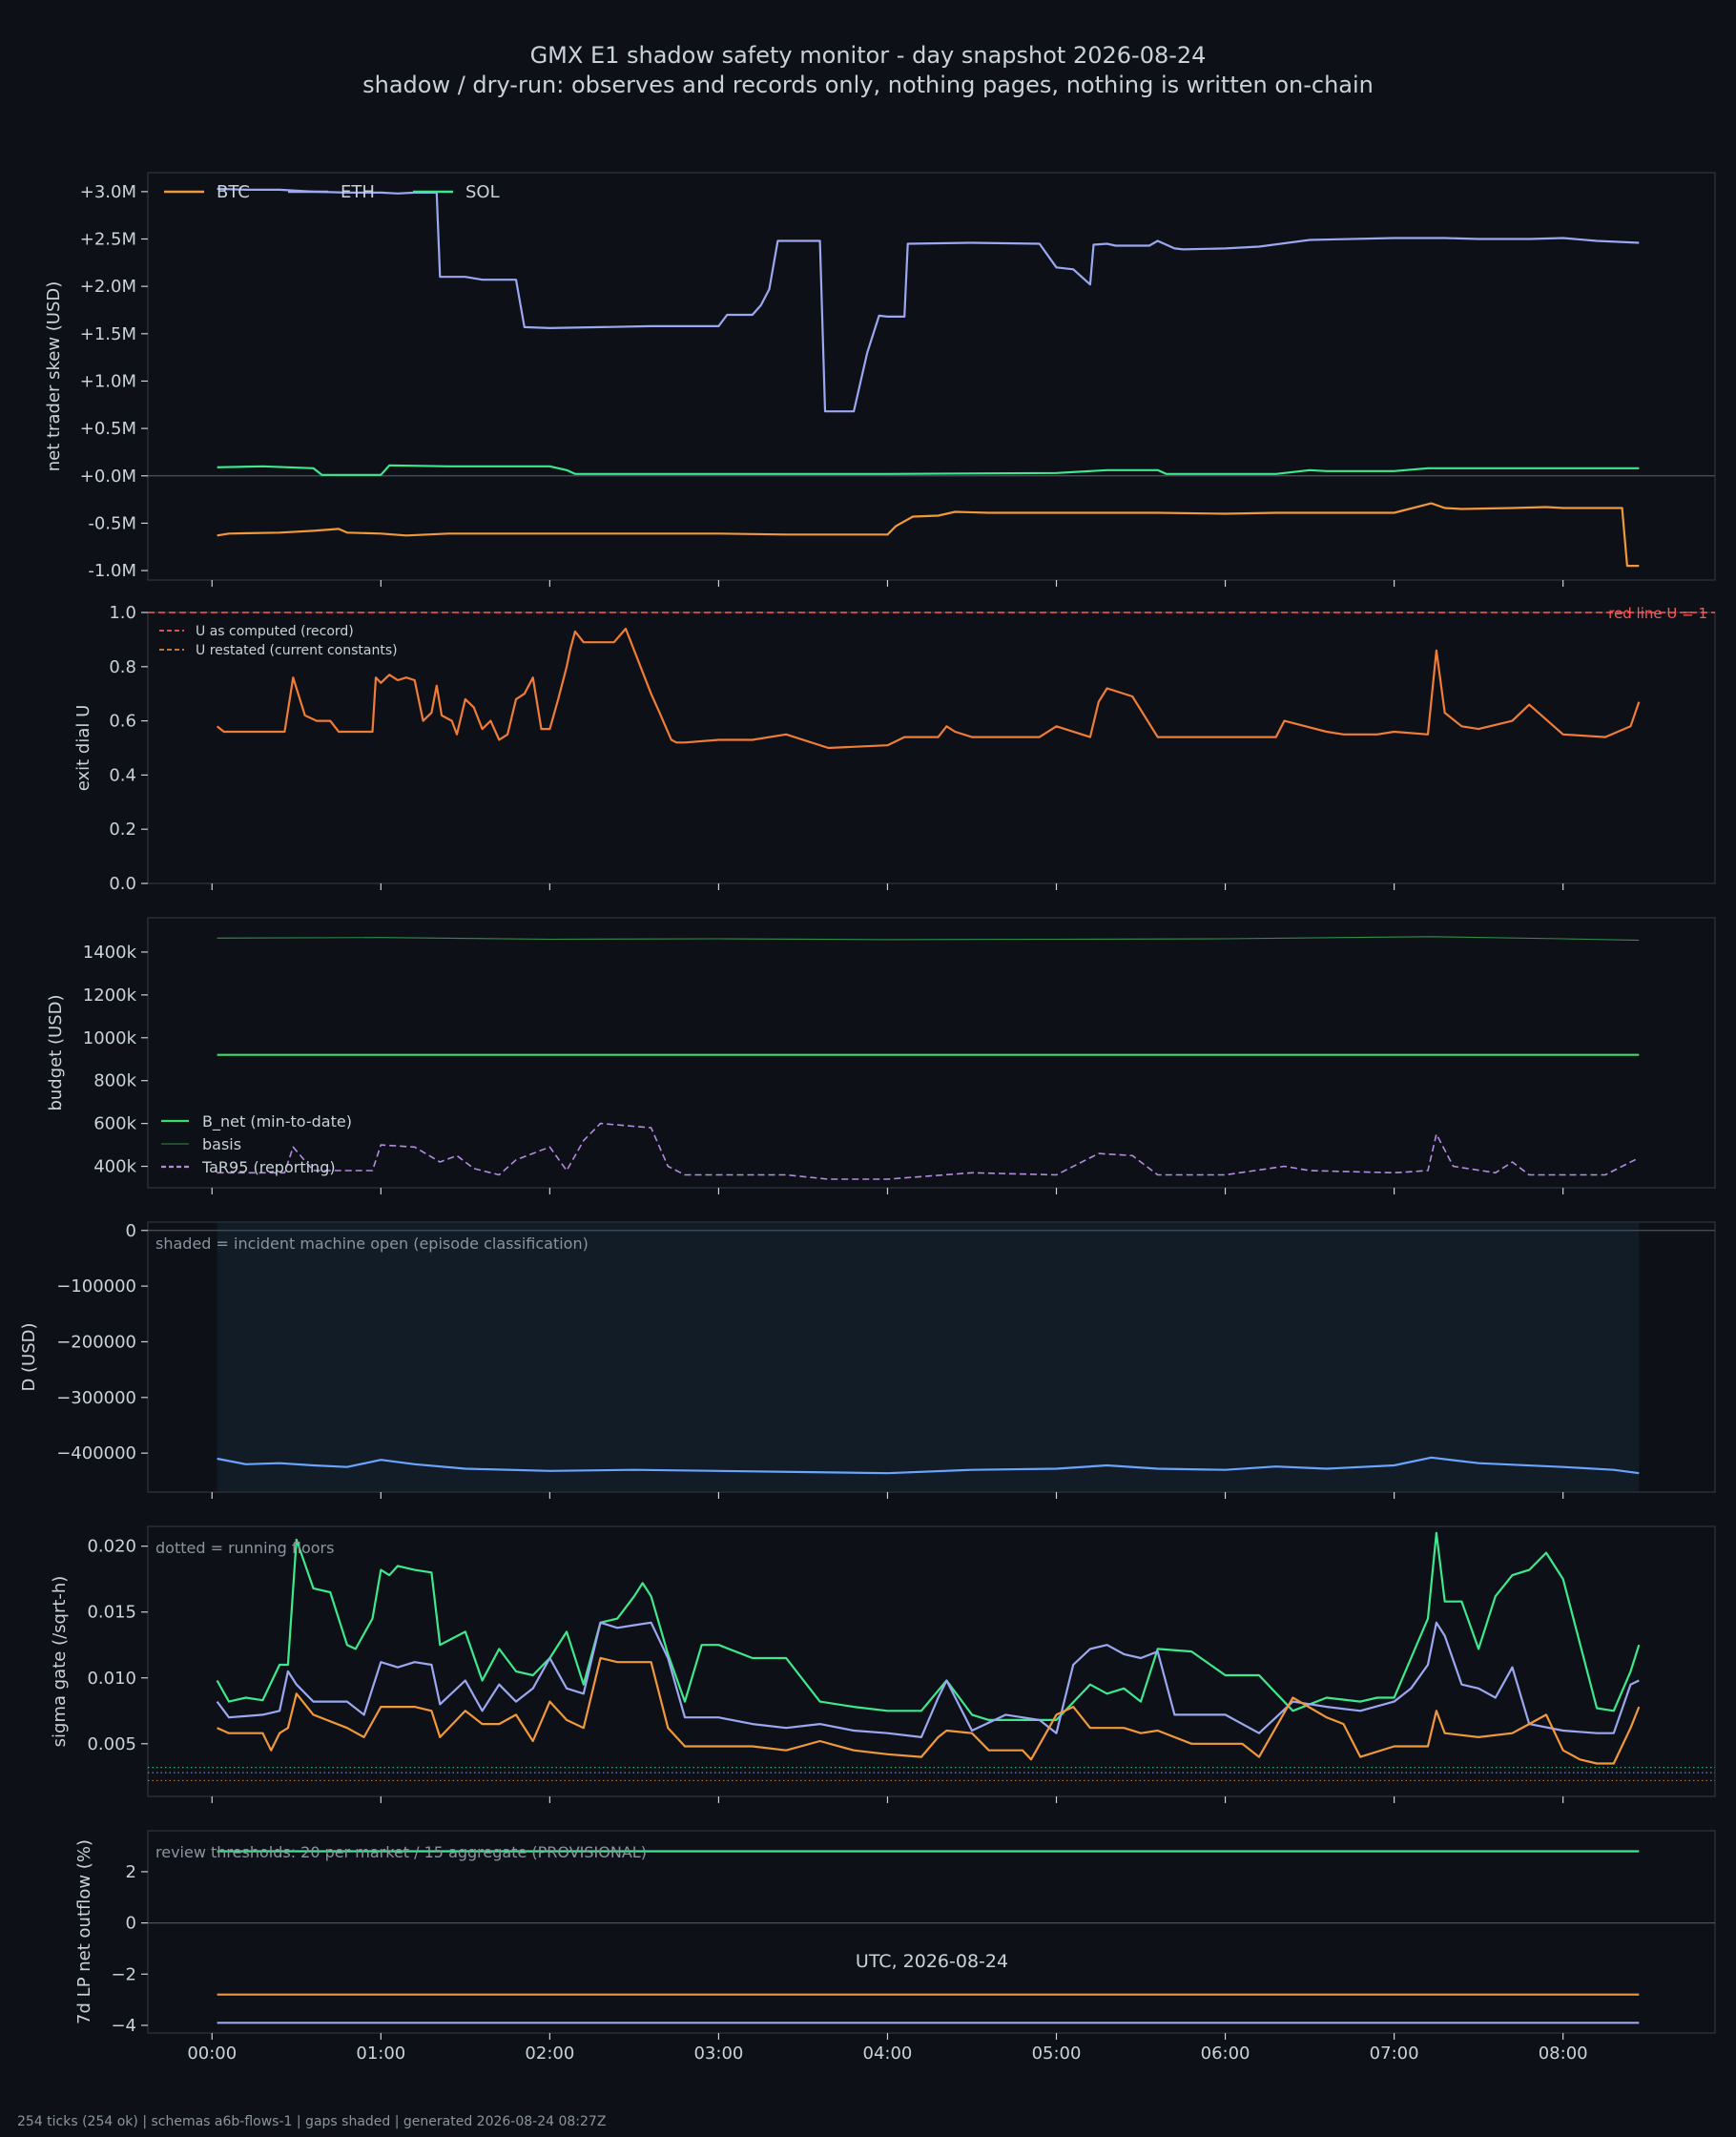 The height and width of the screenshot is (2137, 1736). What do you see at coordinates (550, 2054) in the screenshot?
I see `x-tick-label: 02:00` at bounding box center [550, 2054].